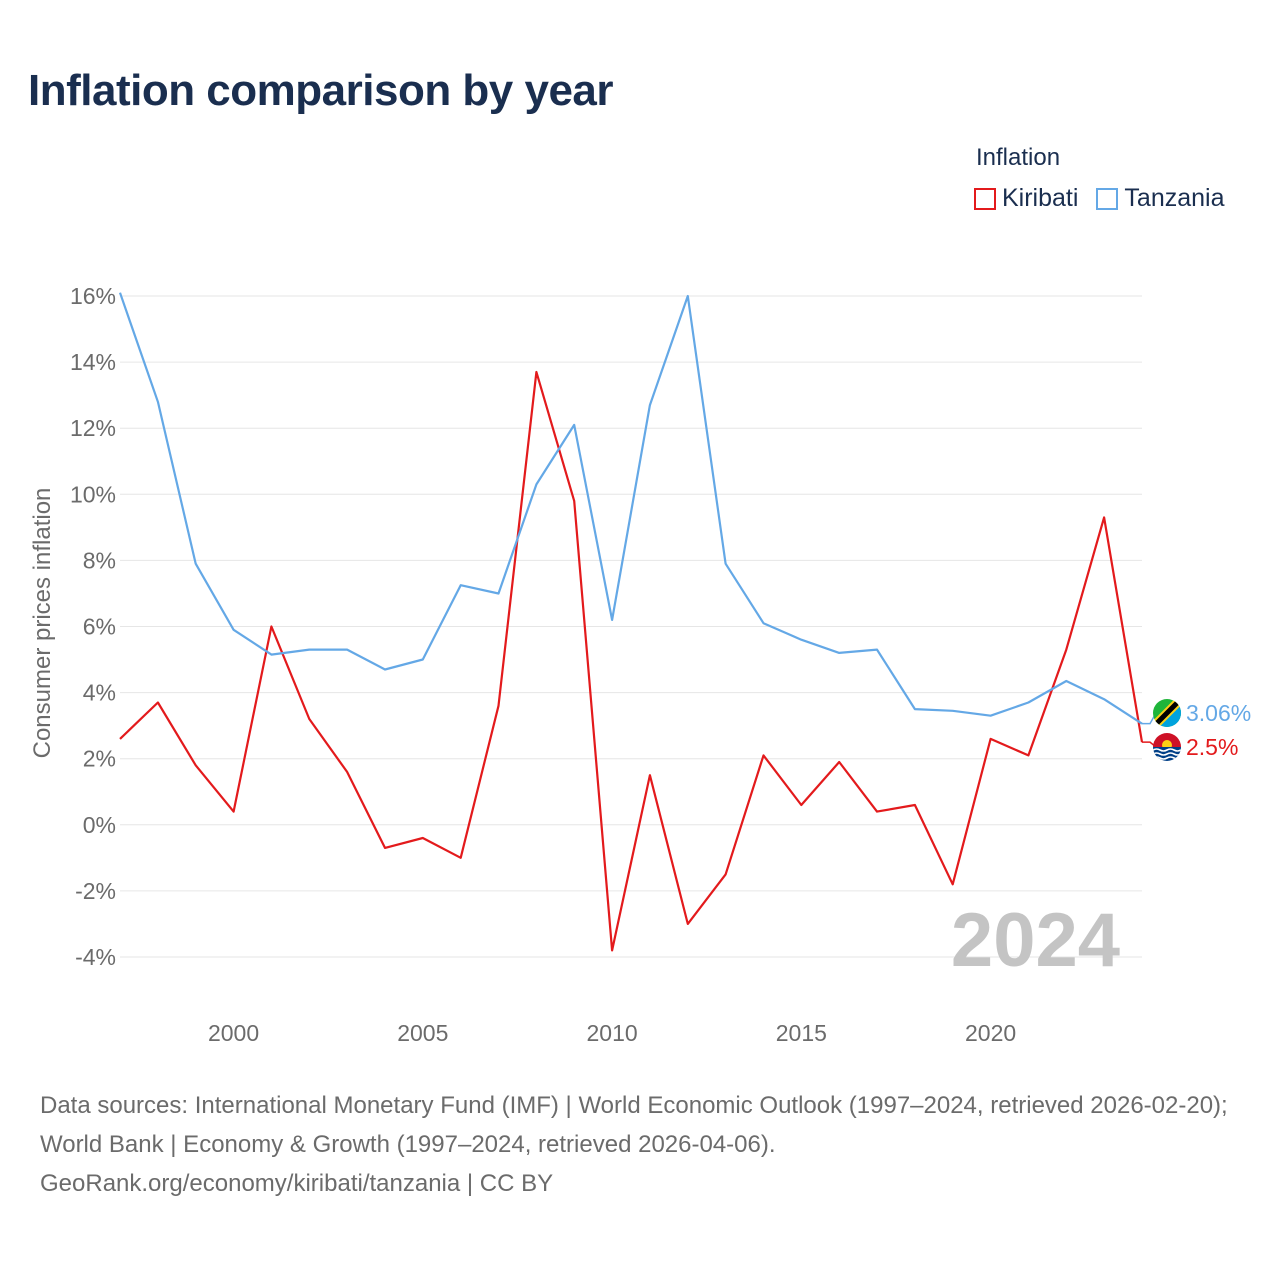 The height and width of the screenshot is (1280, 1280). What do you see at coordinates (1035, 940) in the screenshot?
I see `year-watermark: 2024` at bounding box center [1035, 940].